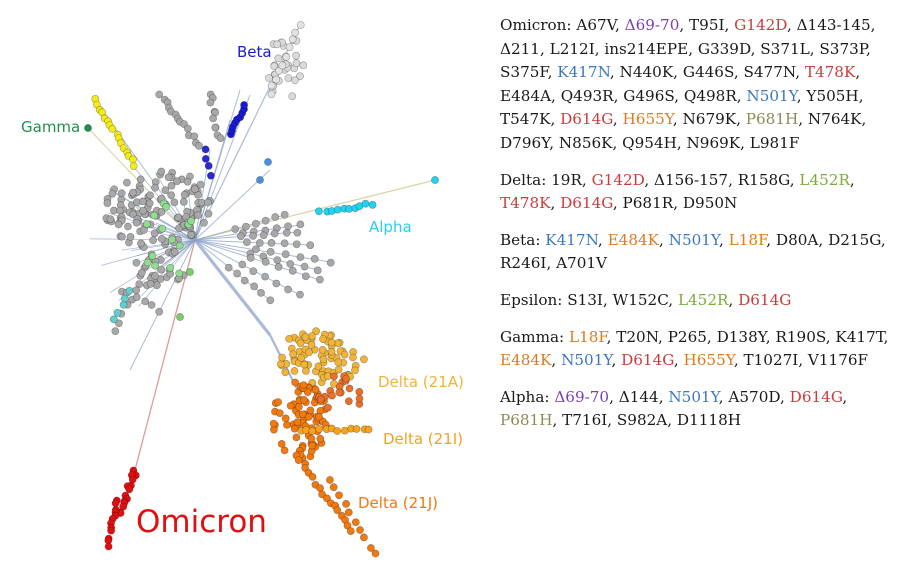 This screenshot has width=900, height=582. What do you see at coordinates (129, 489) in the screenshot?
I see `omicron-node` at bounding box center [129, 489].